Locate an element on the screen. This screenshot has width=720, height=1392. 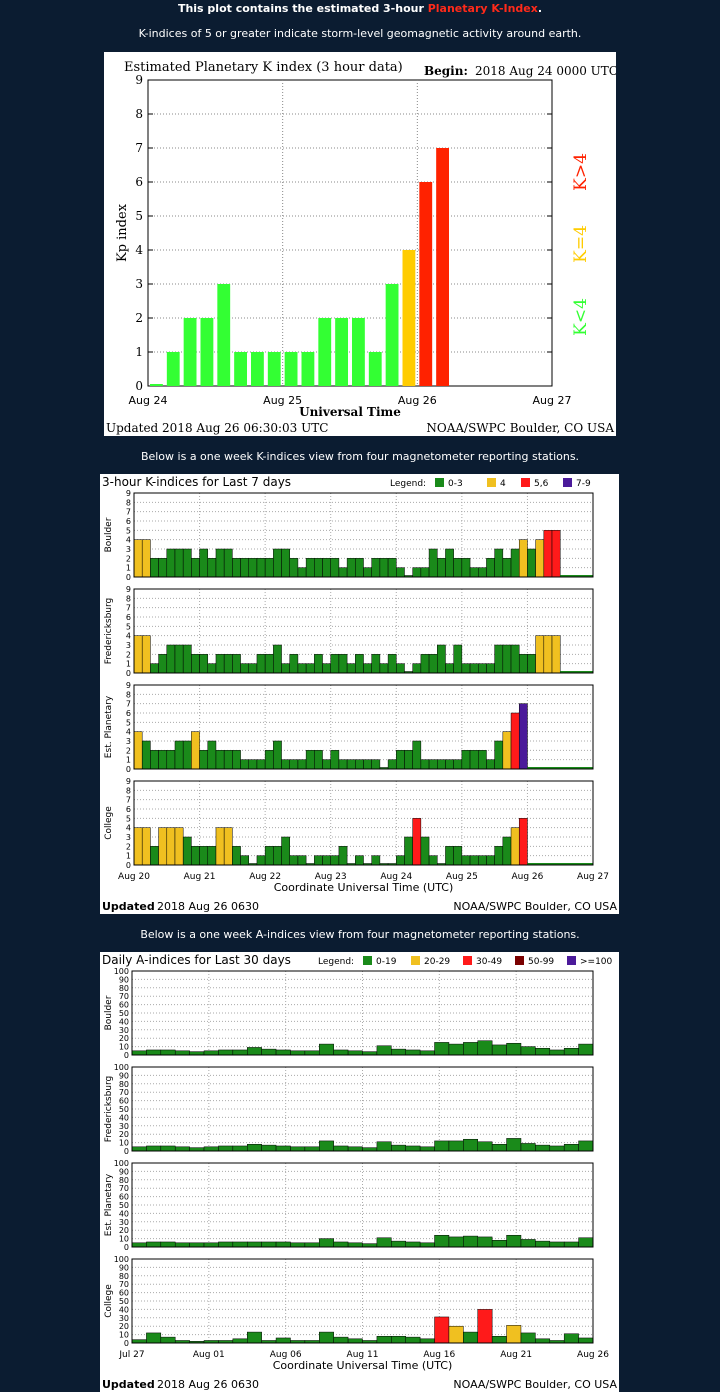
y-tick-label: 80 is located at coordinates (124, 1180).